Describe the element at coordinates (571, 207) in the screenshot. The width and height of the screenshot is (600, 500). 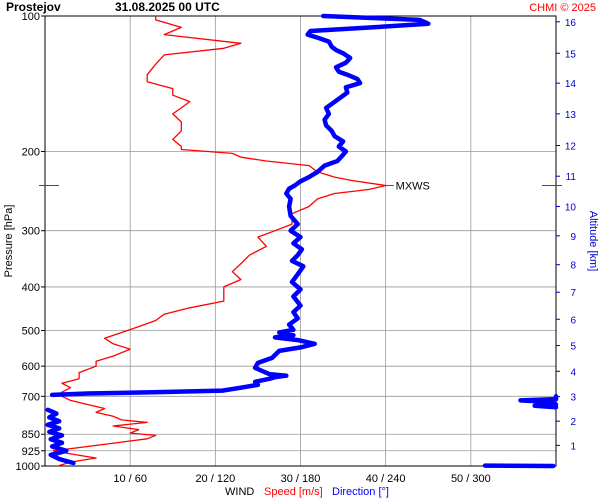
I see `altitude-tick-label: 10` at that location.